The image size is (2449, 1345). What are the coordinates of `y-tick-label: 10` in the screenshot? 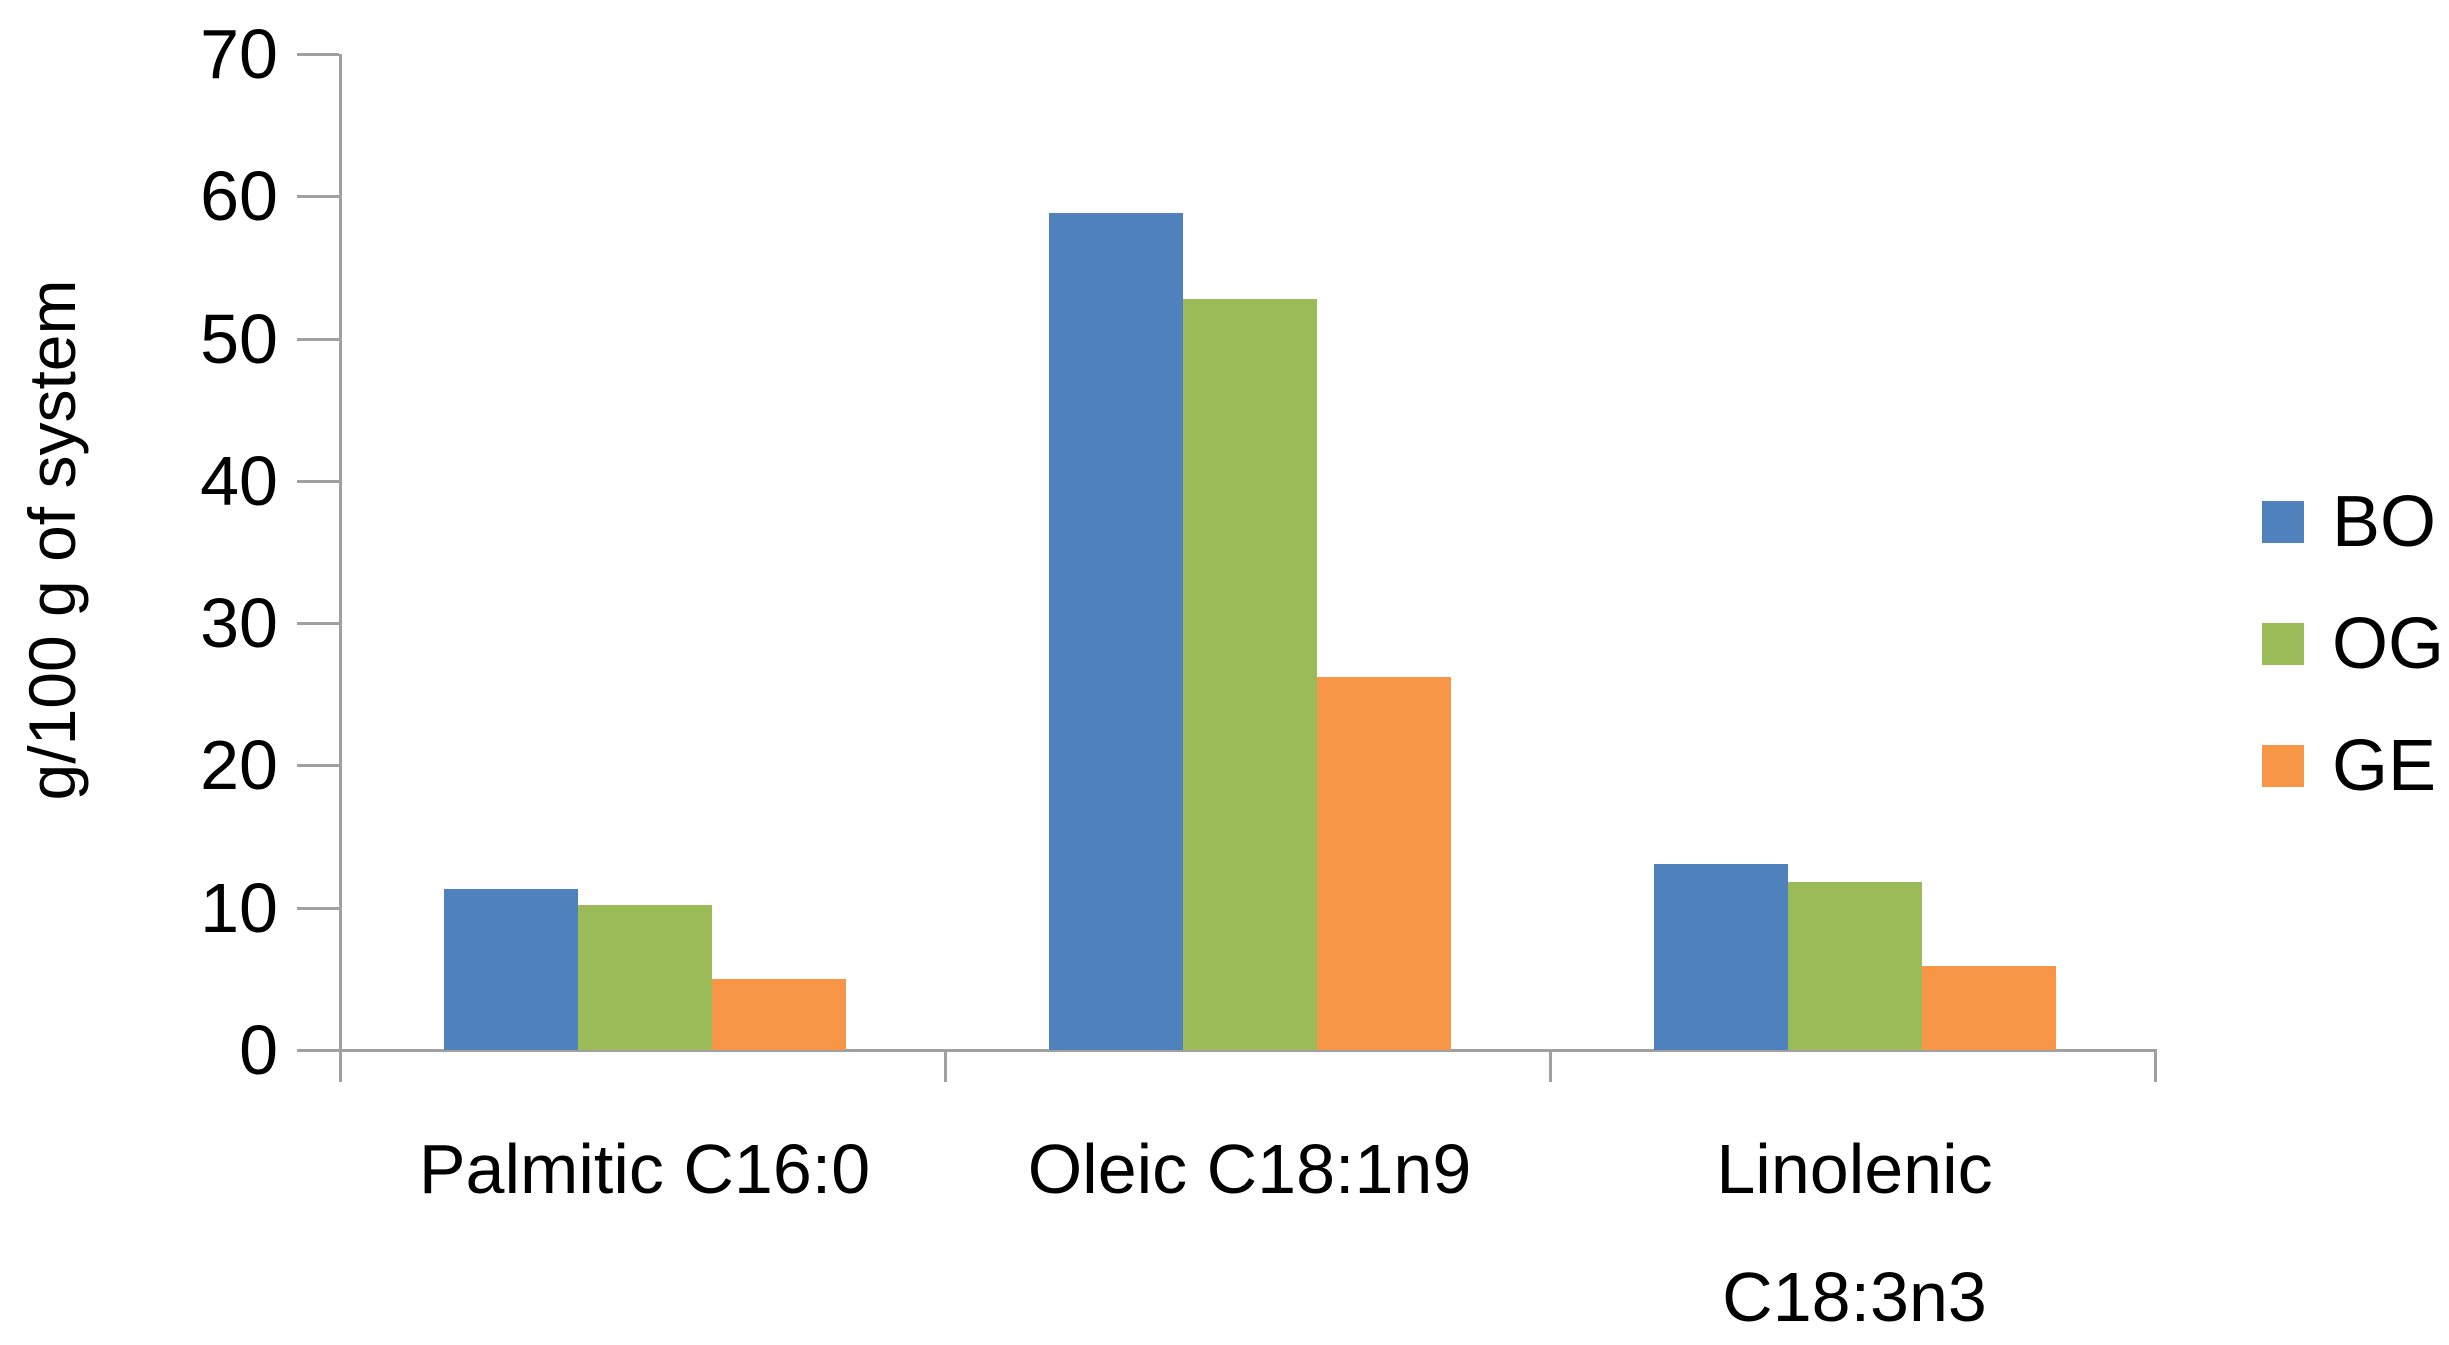 It's located at (239, 907).